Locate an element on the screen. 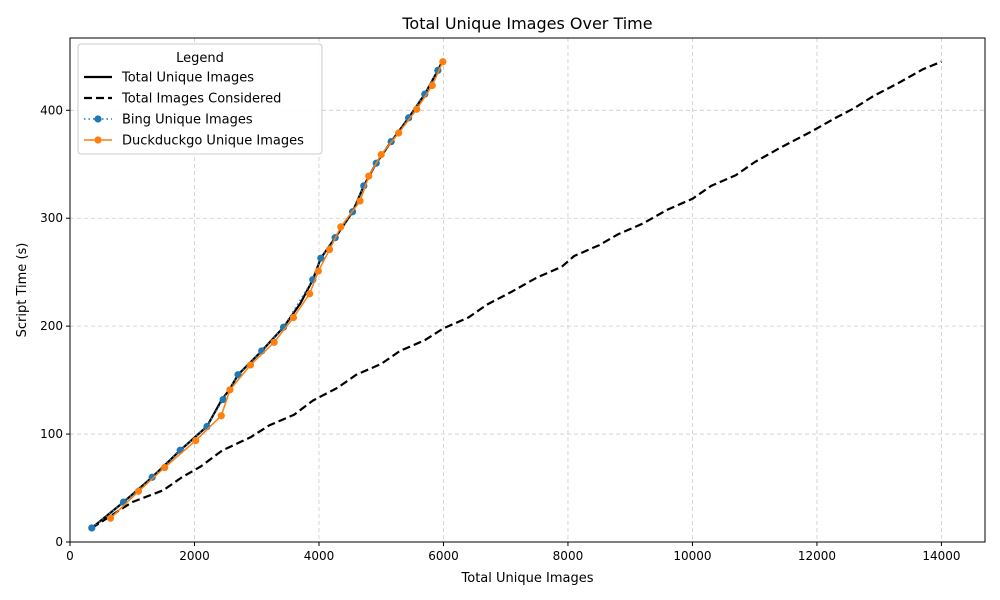  x-tick-label: 4000 is located at coordinates (319, 556).